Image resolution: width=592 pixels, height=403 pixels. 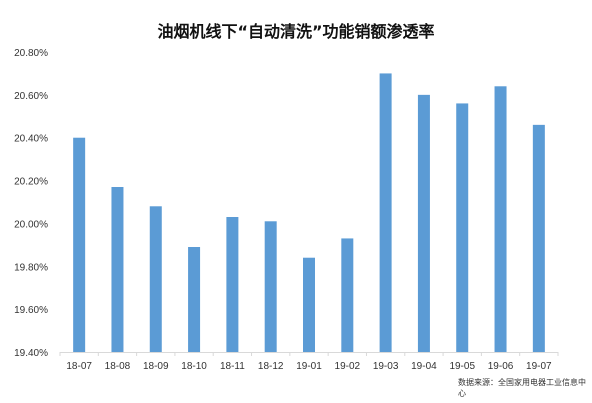 What do you see at coordinates (31, 224) in the screenshot?
I see `y-tick-label: 20.00%` at bounding box center [31, 224].